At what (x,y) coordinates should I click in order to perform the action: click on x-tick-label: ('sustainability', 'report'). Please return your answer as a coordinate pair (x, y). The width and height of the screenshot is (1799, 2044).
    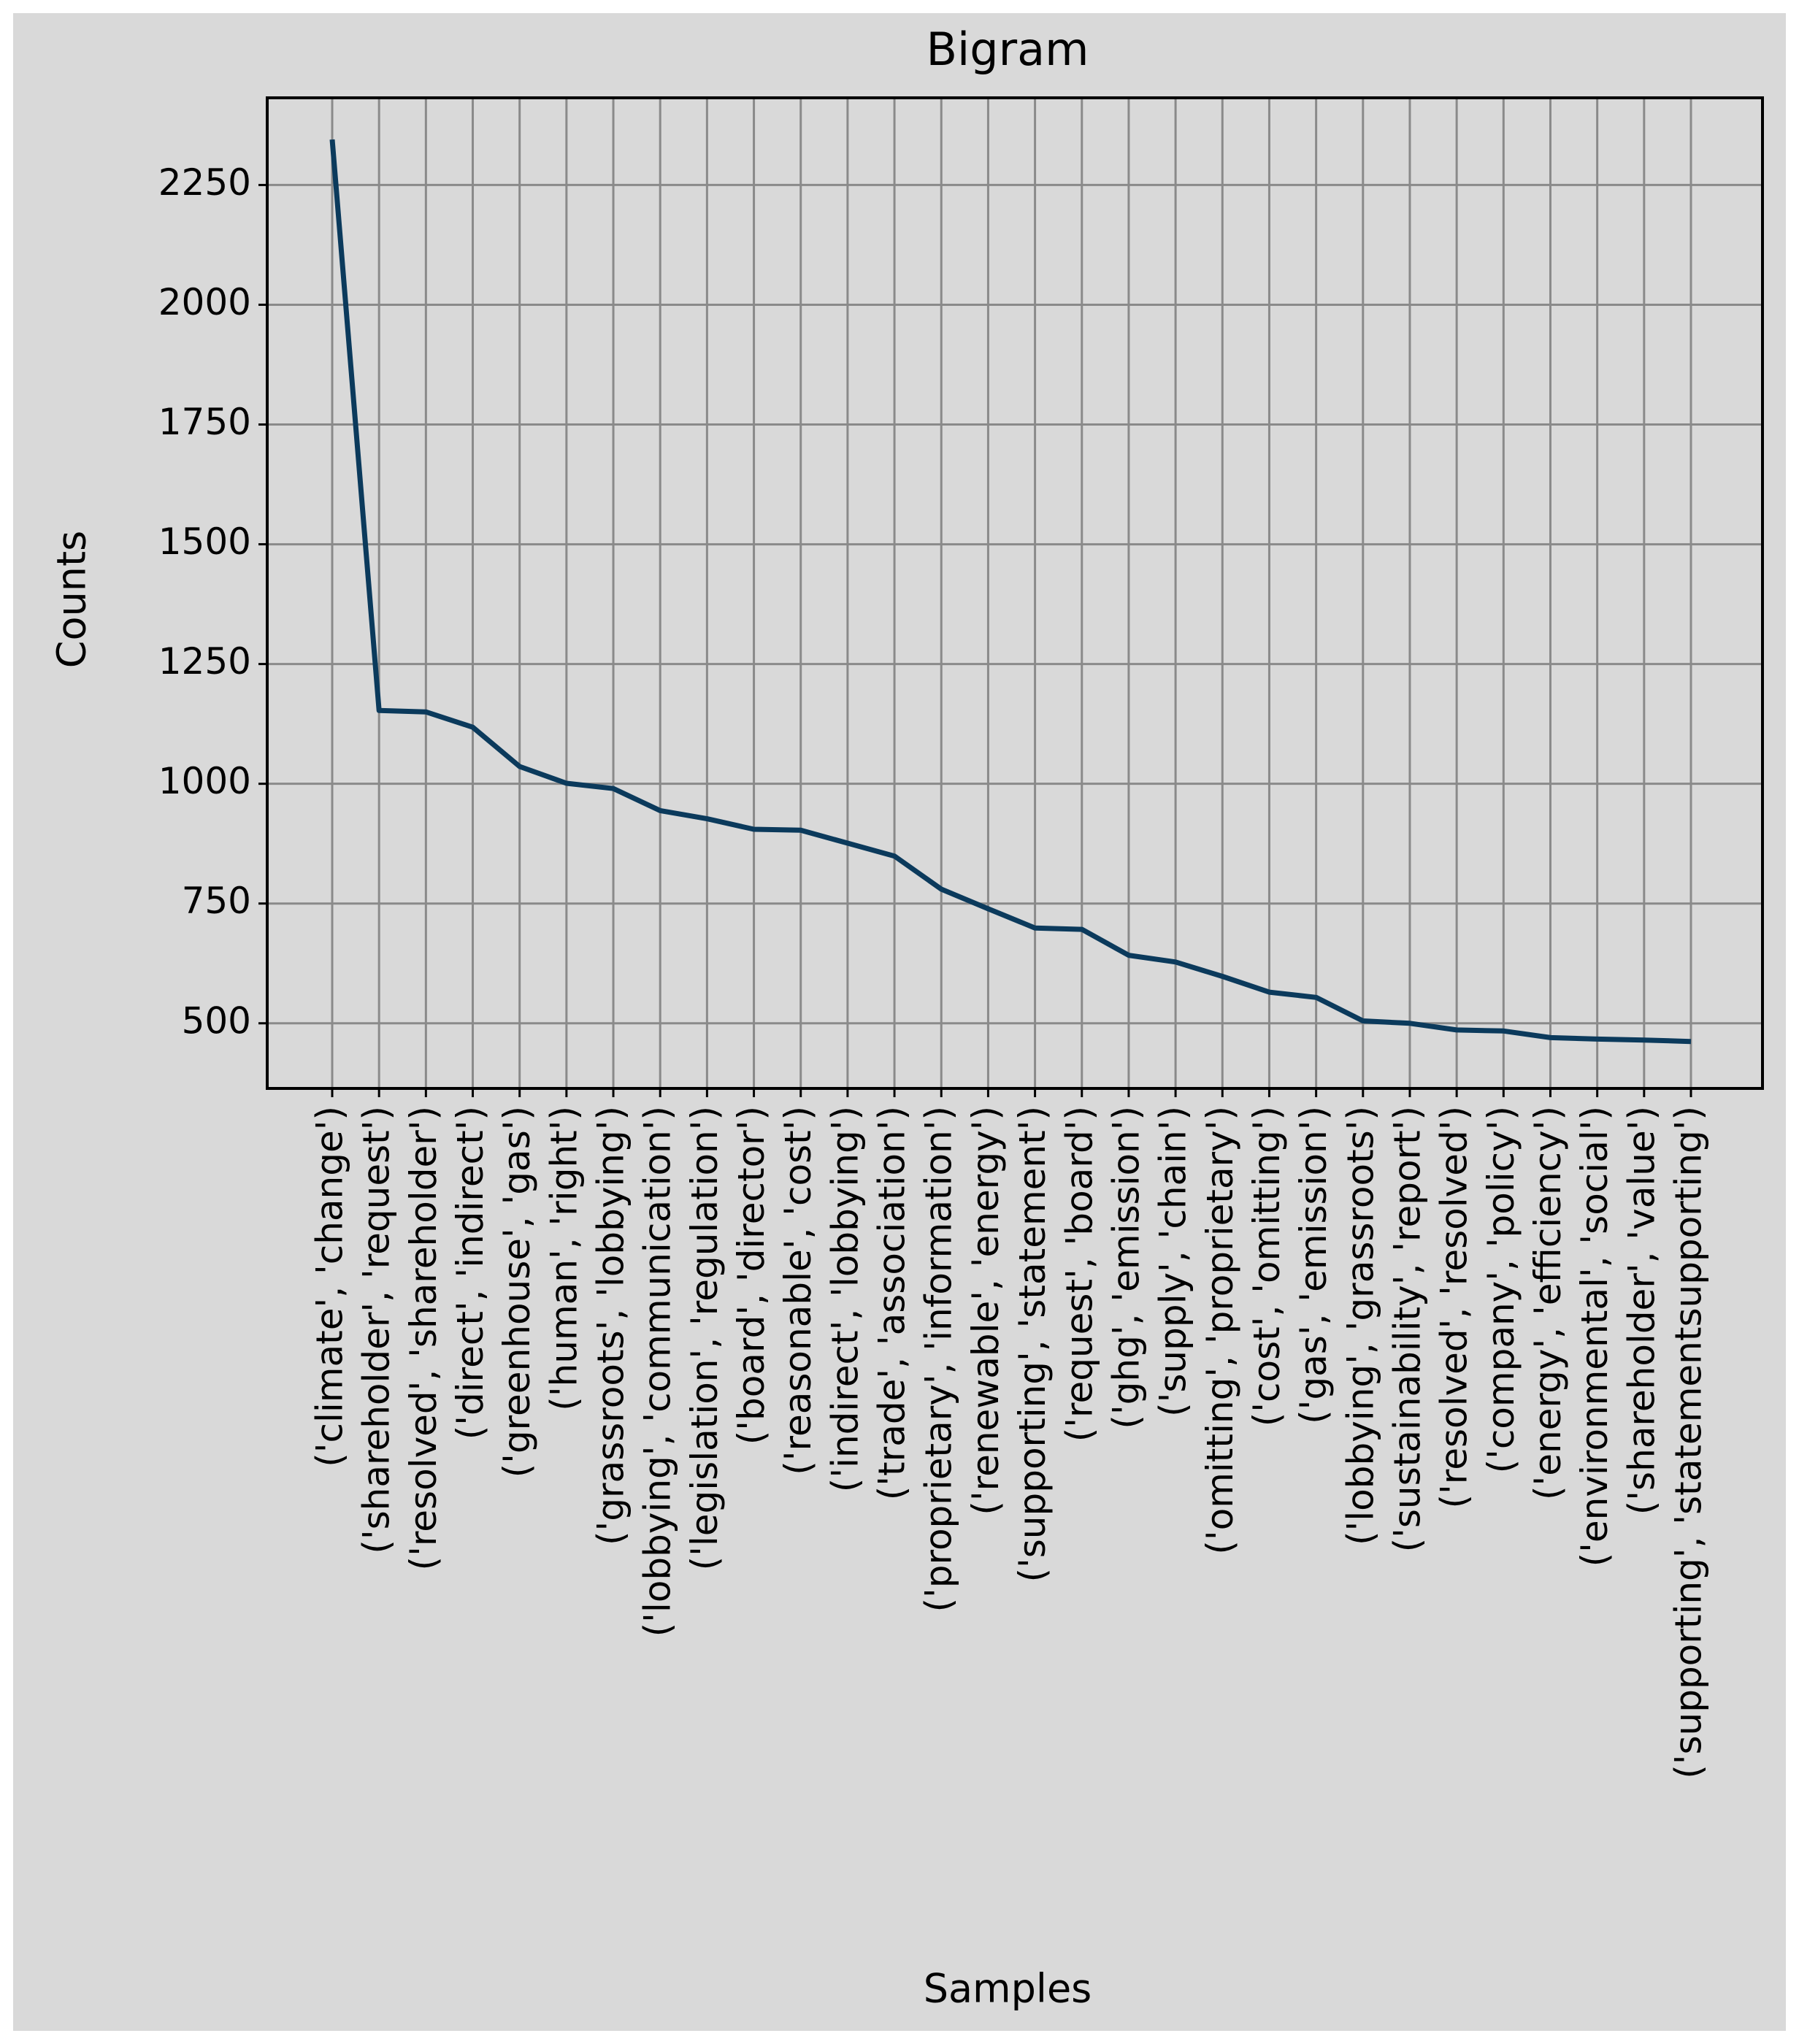
    Looking at the image, I should click on (1407, 1329).